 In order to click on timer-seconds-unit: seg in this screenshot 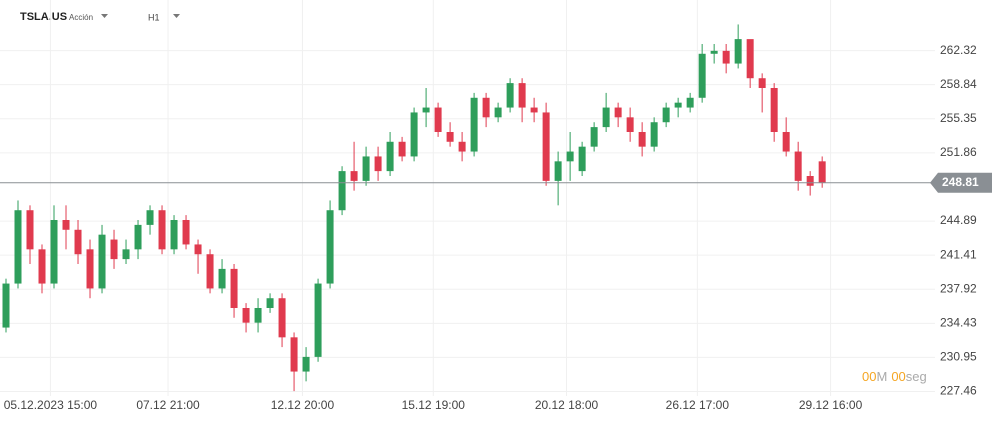, I will do `click(916, 376)`.